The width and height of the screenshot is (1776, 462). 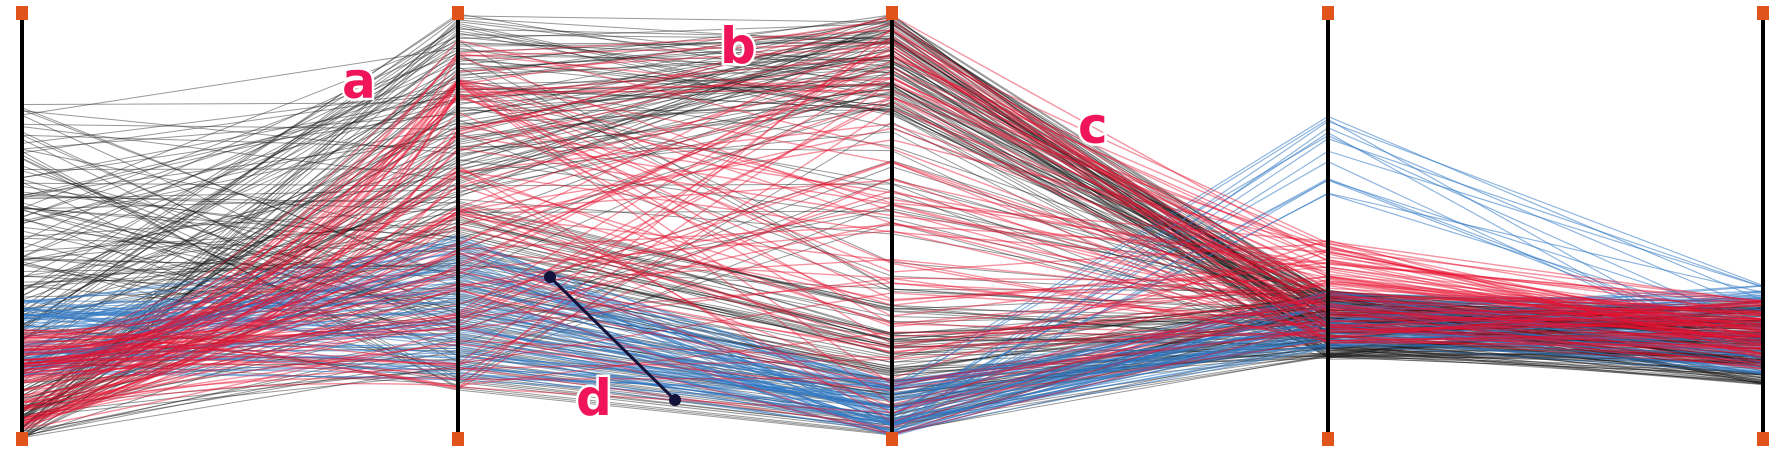 I want to click on annotation-label-a: a, so click(x=359, y=81).